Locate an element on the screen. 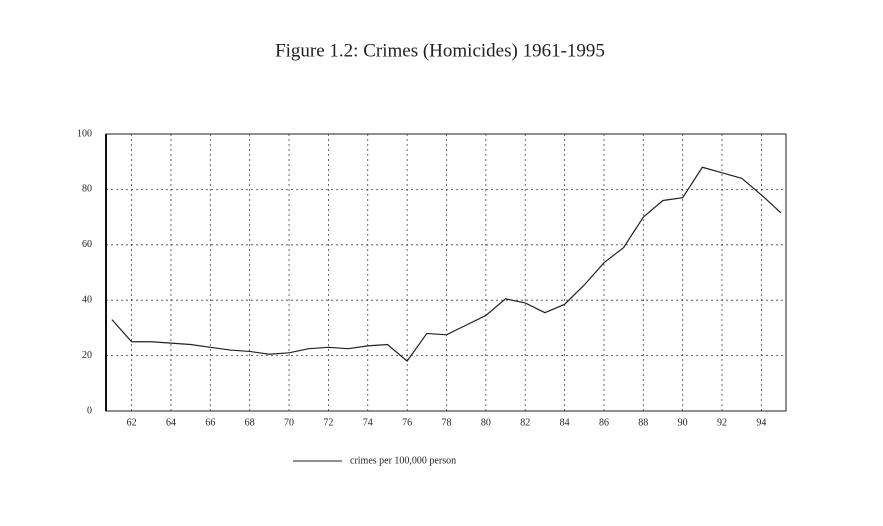  x-tick-label: 62 is located at coordinates (132, 422).